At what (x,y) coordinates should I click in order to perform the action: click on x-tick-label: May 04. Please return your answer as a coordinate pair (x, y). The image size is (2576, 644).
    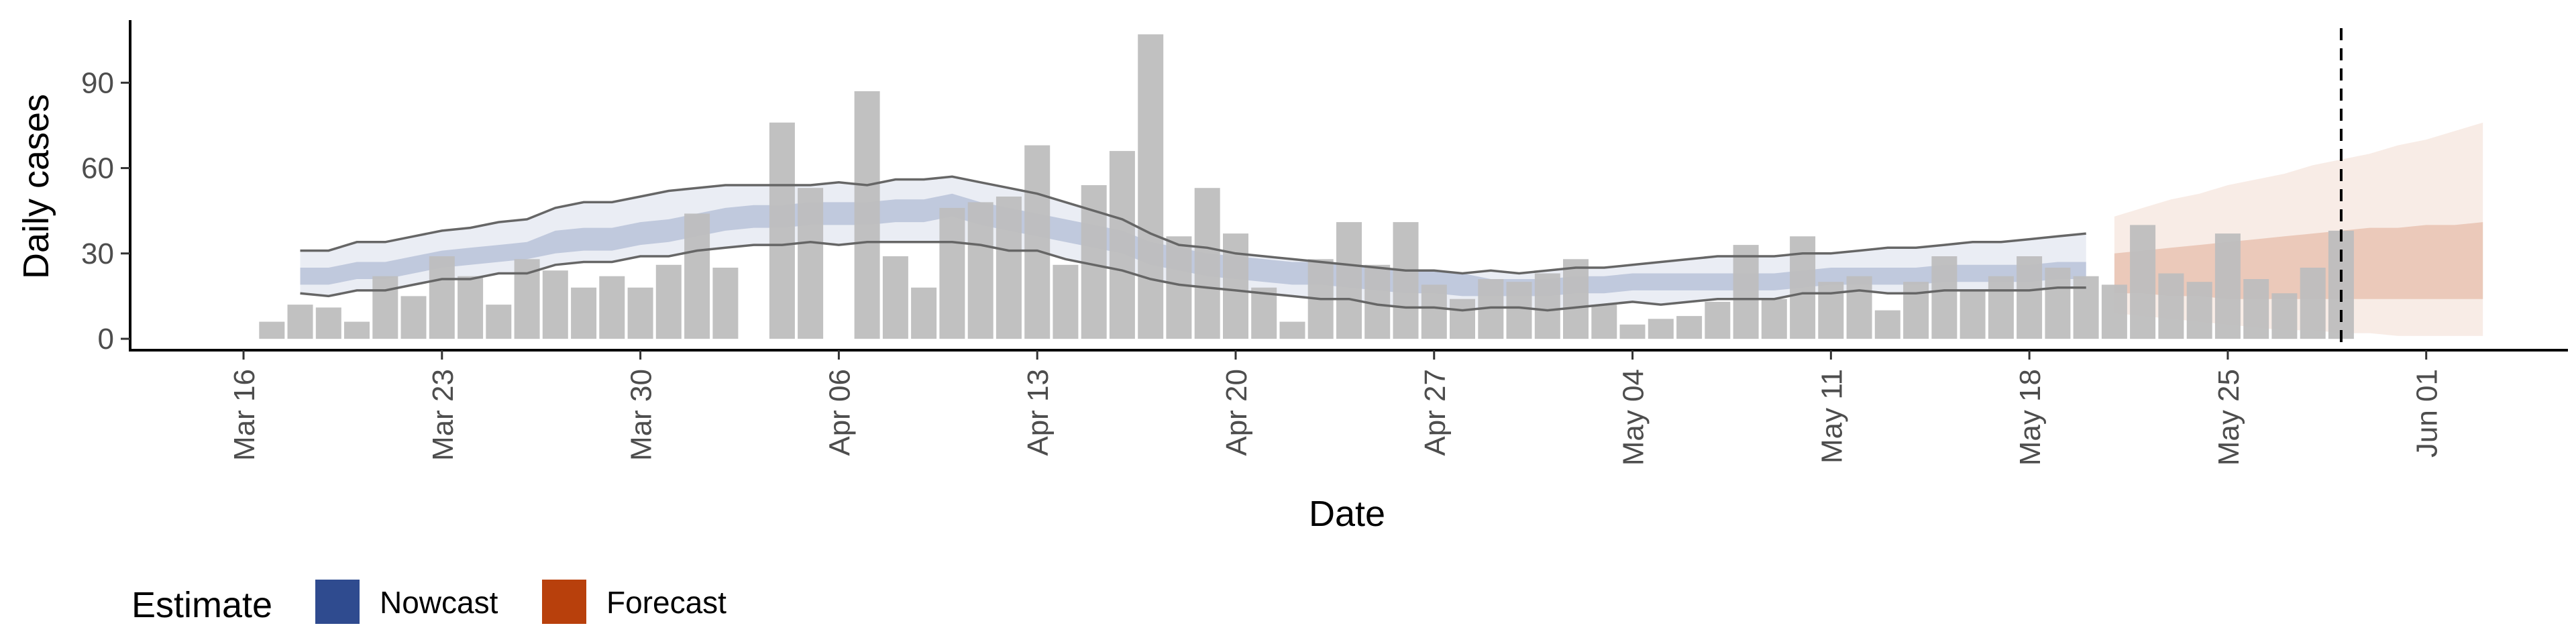
    Looking at the image, I should click on (1633, 417).